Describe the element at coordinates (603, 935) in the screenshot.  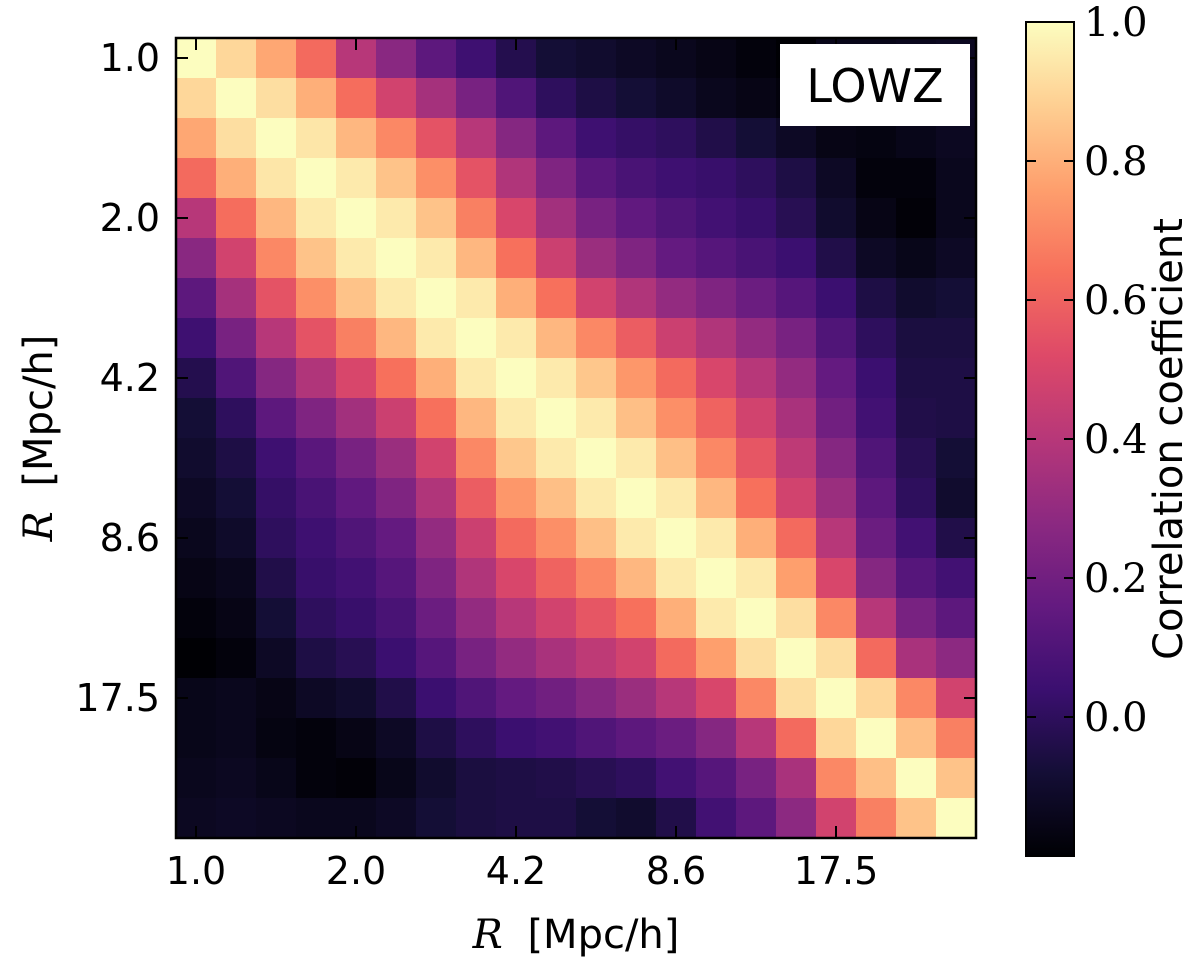
I see `x-axis-unit: [Mpc/h]` at that location.